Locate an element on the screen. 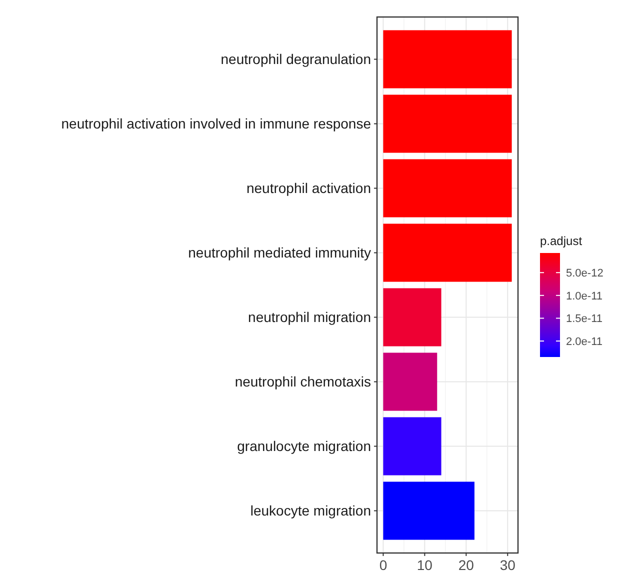 This screenshot has height=584, width=624. y-tick-label: leukocyte migration is located at coordinates (310, 510).